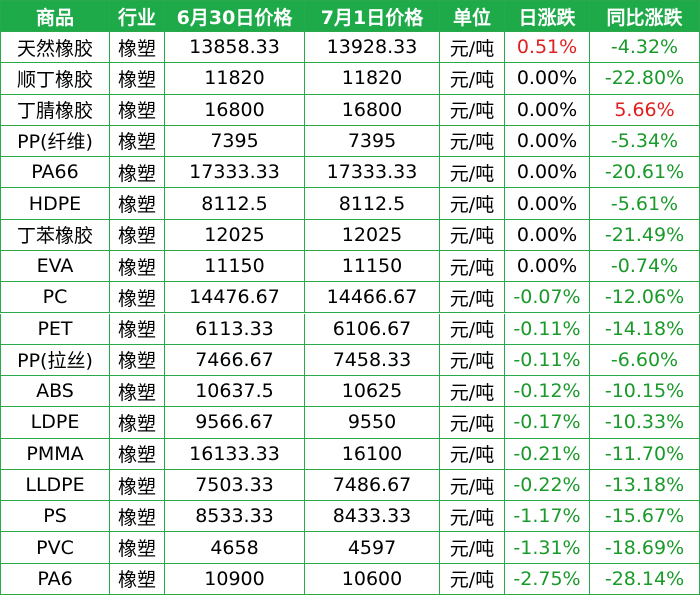 The image size is (700, 595). What do you see at coordinates (645, 392) in the screenshot?
I see `table-cell: -10.15%` at bounding box center [645, 392].